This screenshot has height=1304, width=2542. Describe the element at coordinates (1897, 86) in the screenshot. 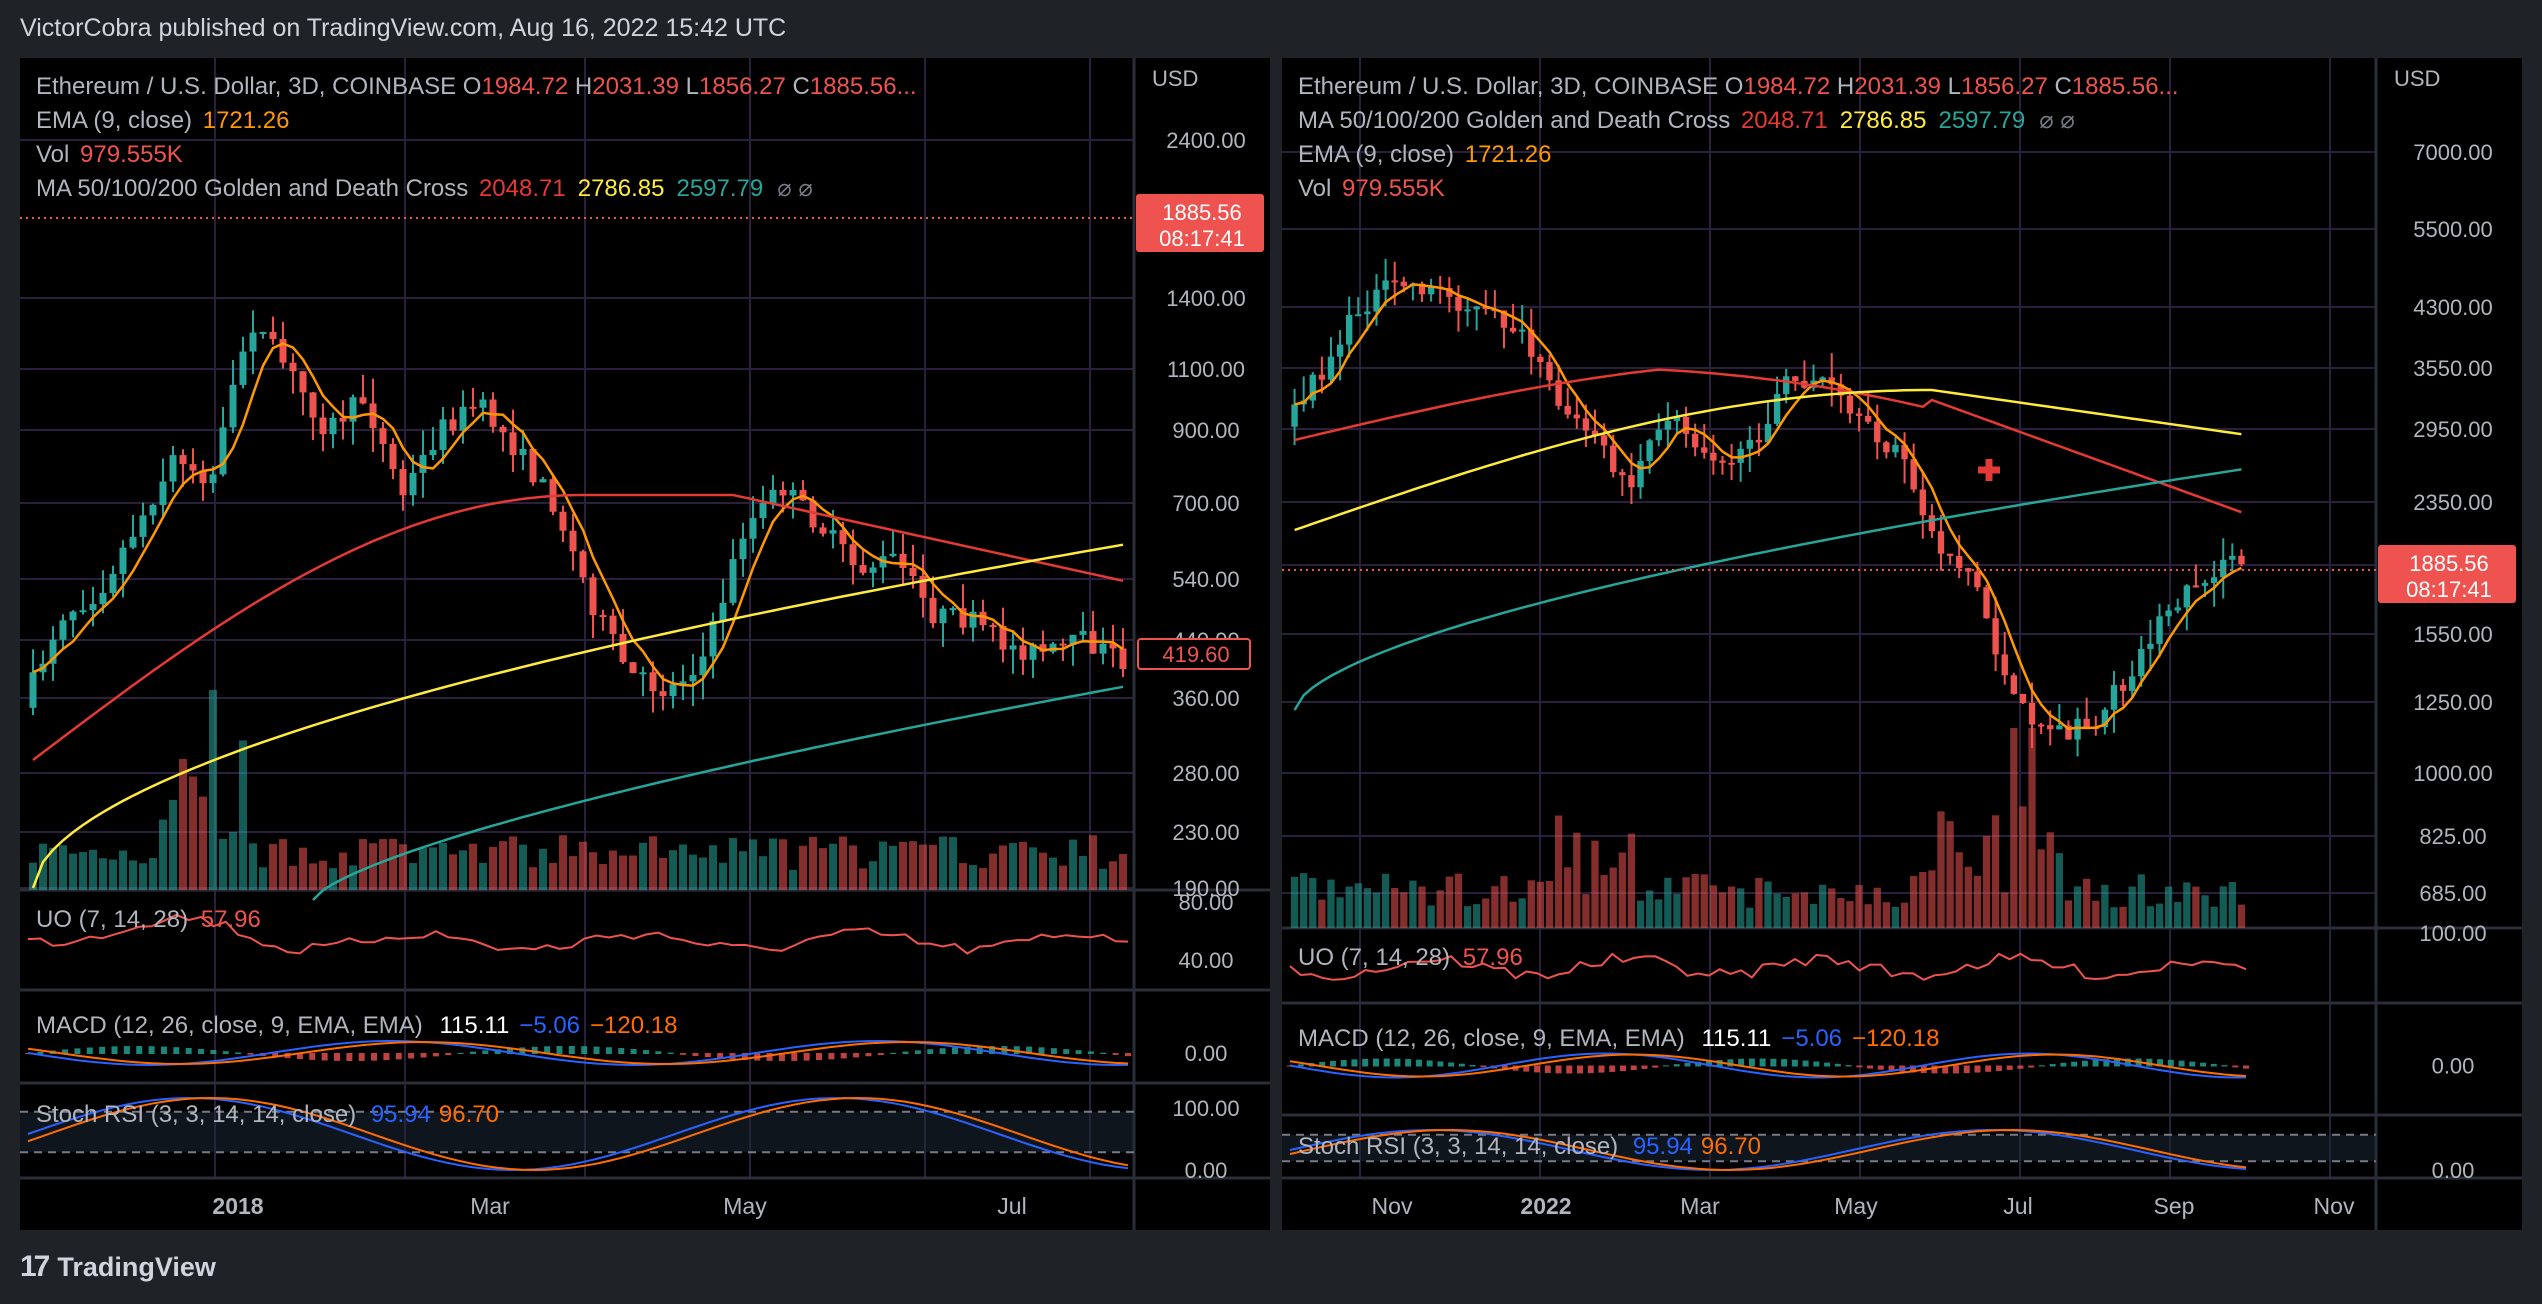

I see `legend-ohlc-part: 2031.39` at that location.